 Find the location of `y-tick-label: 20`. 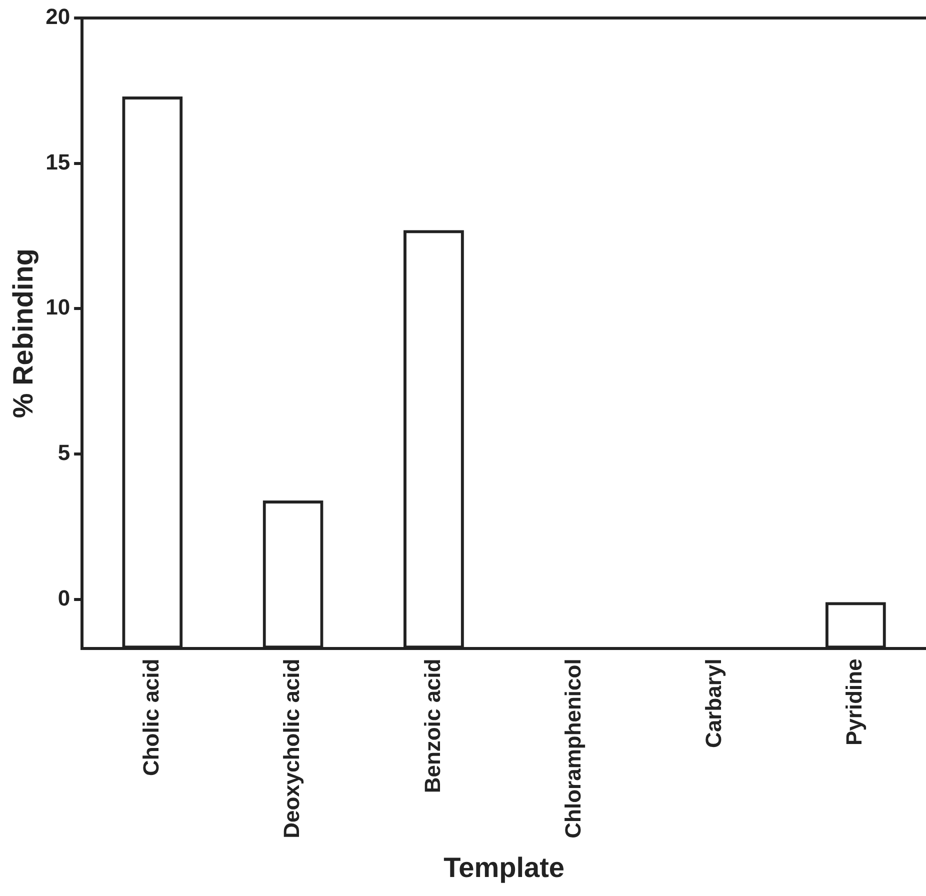

y-tick-label: 20 is located at coordinates (58, 17).